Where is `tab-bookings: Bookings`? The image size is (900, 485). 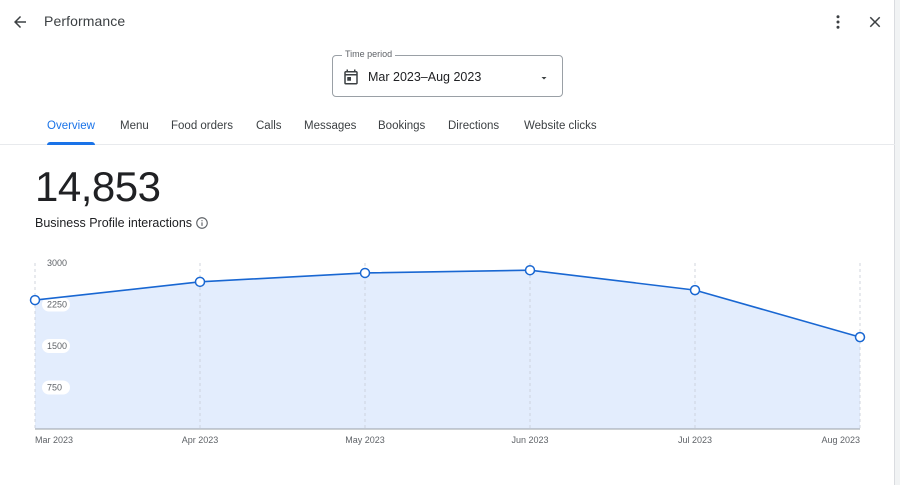
tab-bookings: Bookings is located at coordinates (402, 126).